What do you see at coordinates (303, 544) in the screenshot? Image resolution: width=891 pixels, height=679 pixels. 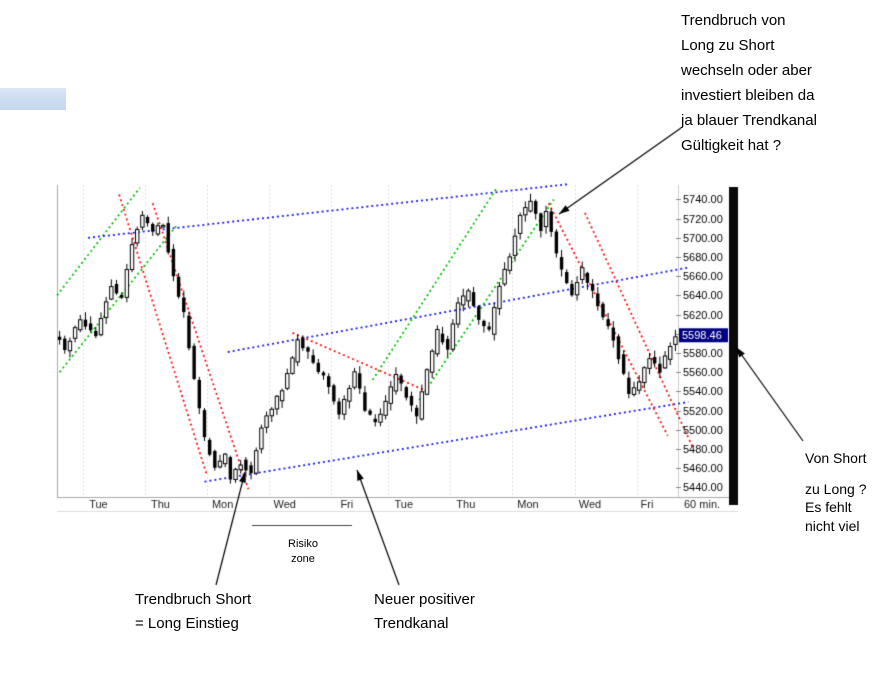 I see `note-line: Risiko` at bounding box center [303, 544].